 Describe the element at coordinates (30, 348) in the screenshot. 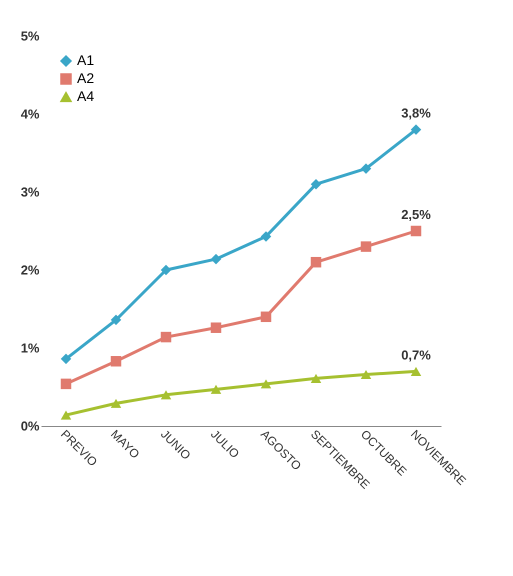

I see `y-tick-label: 1%` at that location.